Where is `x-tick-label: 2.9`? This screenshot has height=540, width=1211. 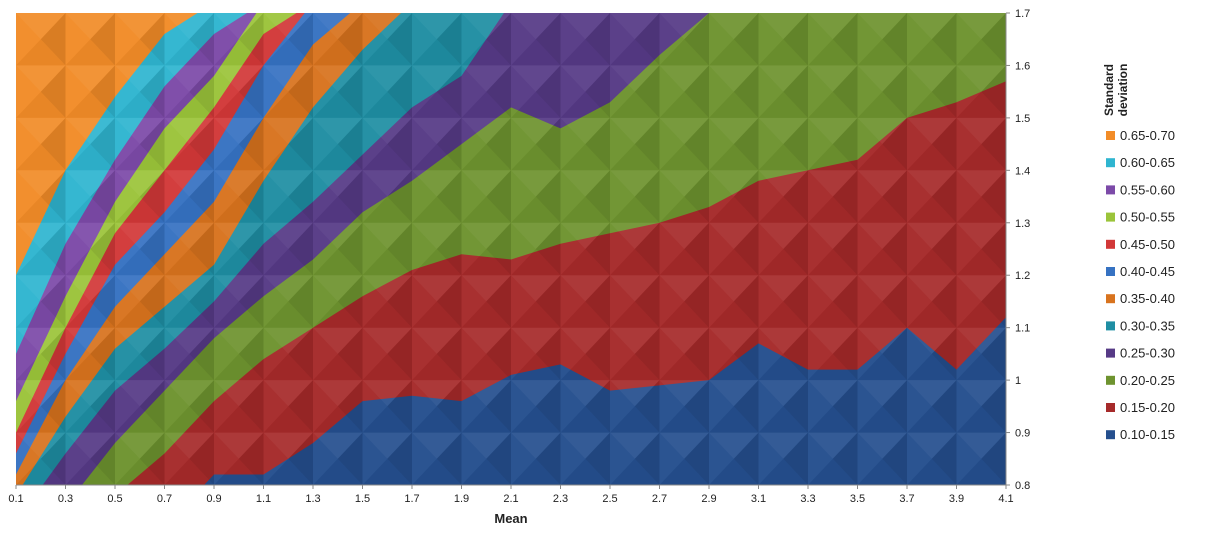
x-tick-label: 2.9 is located at coordinates (708, 499).